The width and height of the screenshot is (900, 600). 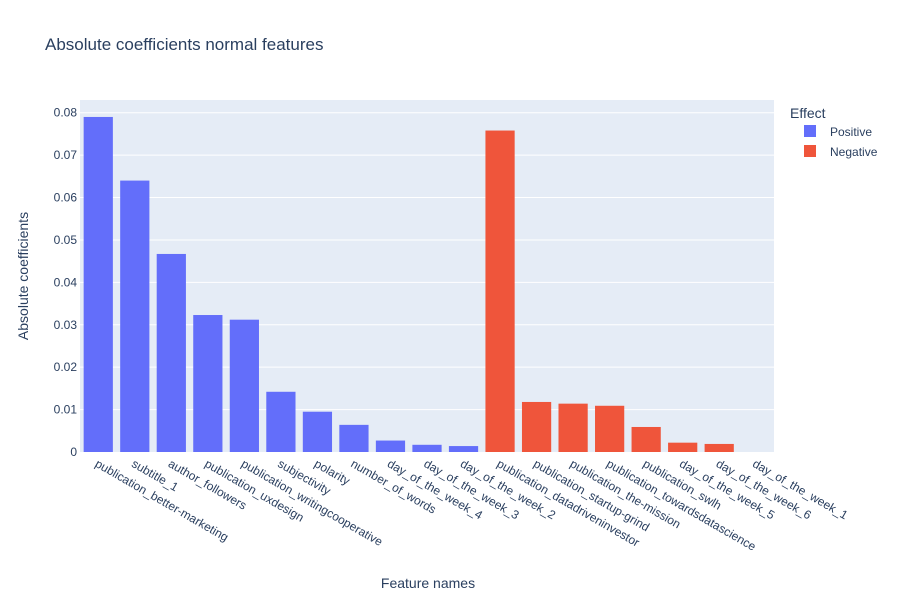 I want to click on legend-swatch-negative, so click(x=810, y=151).